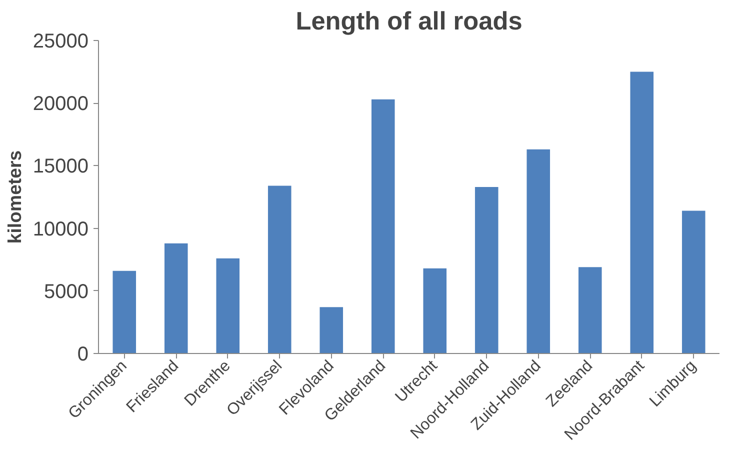 This screenshot has height=452, width=729. Describe the element at coordinates (82, 355) in the screenshot. I see `y-tick-label: 0` at that location.